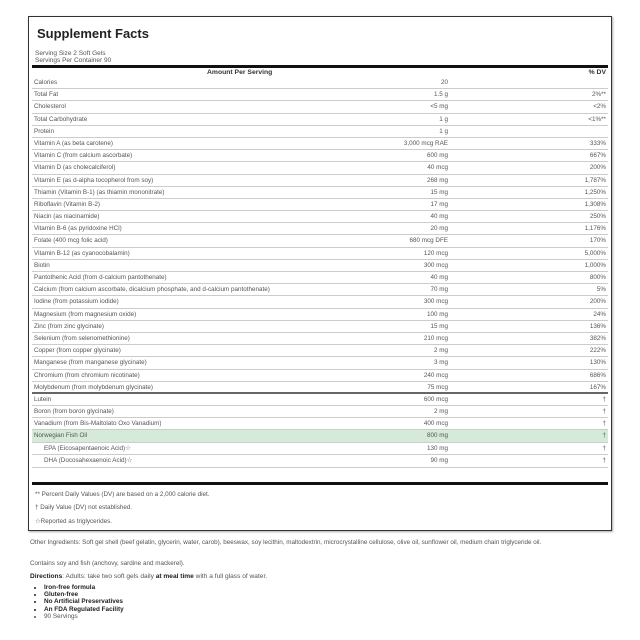 The height and width of the screenshot is (640, 640). Describe the element at coordinates (437, 156) in the screenshot. I see `nutrient-amount: 600 mg` at that location.